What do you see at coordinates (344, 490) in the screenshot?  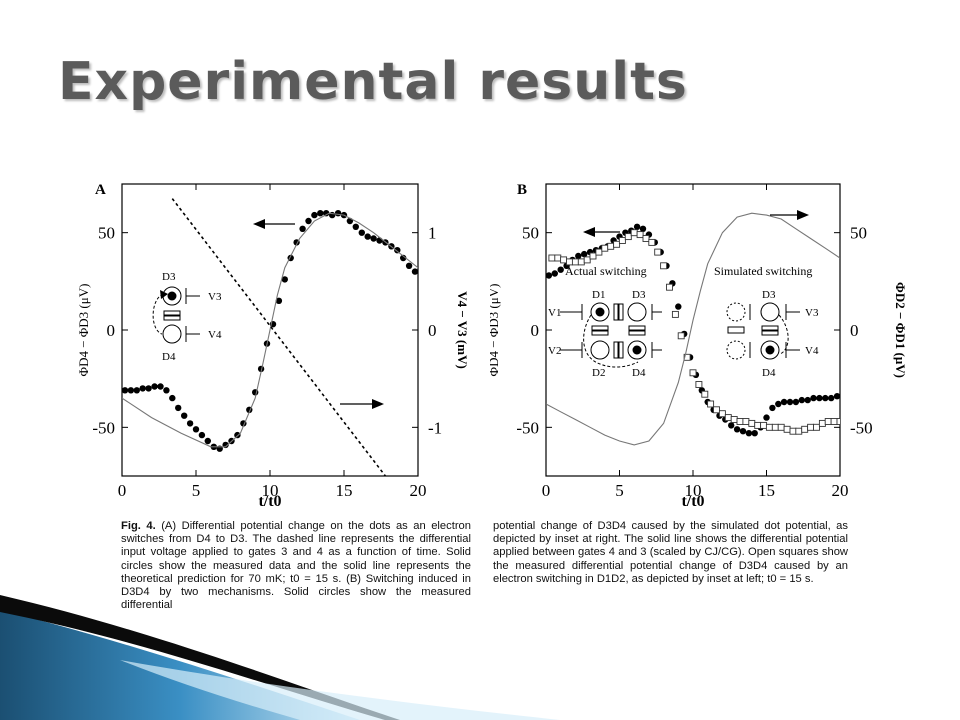 I see `chart-a-x-tick-label: 15` at bounding box center [344, 490].